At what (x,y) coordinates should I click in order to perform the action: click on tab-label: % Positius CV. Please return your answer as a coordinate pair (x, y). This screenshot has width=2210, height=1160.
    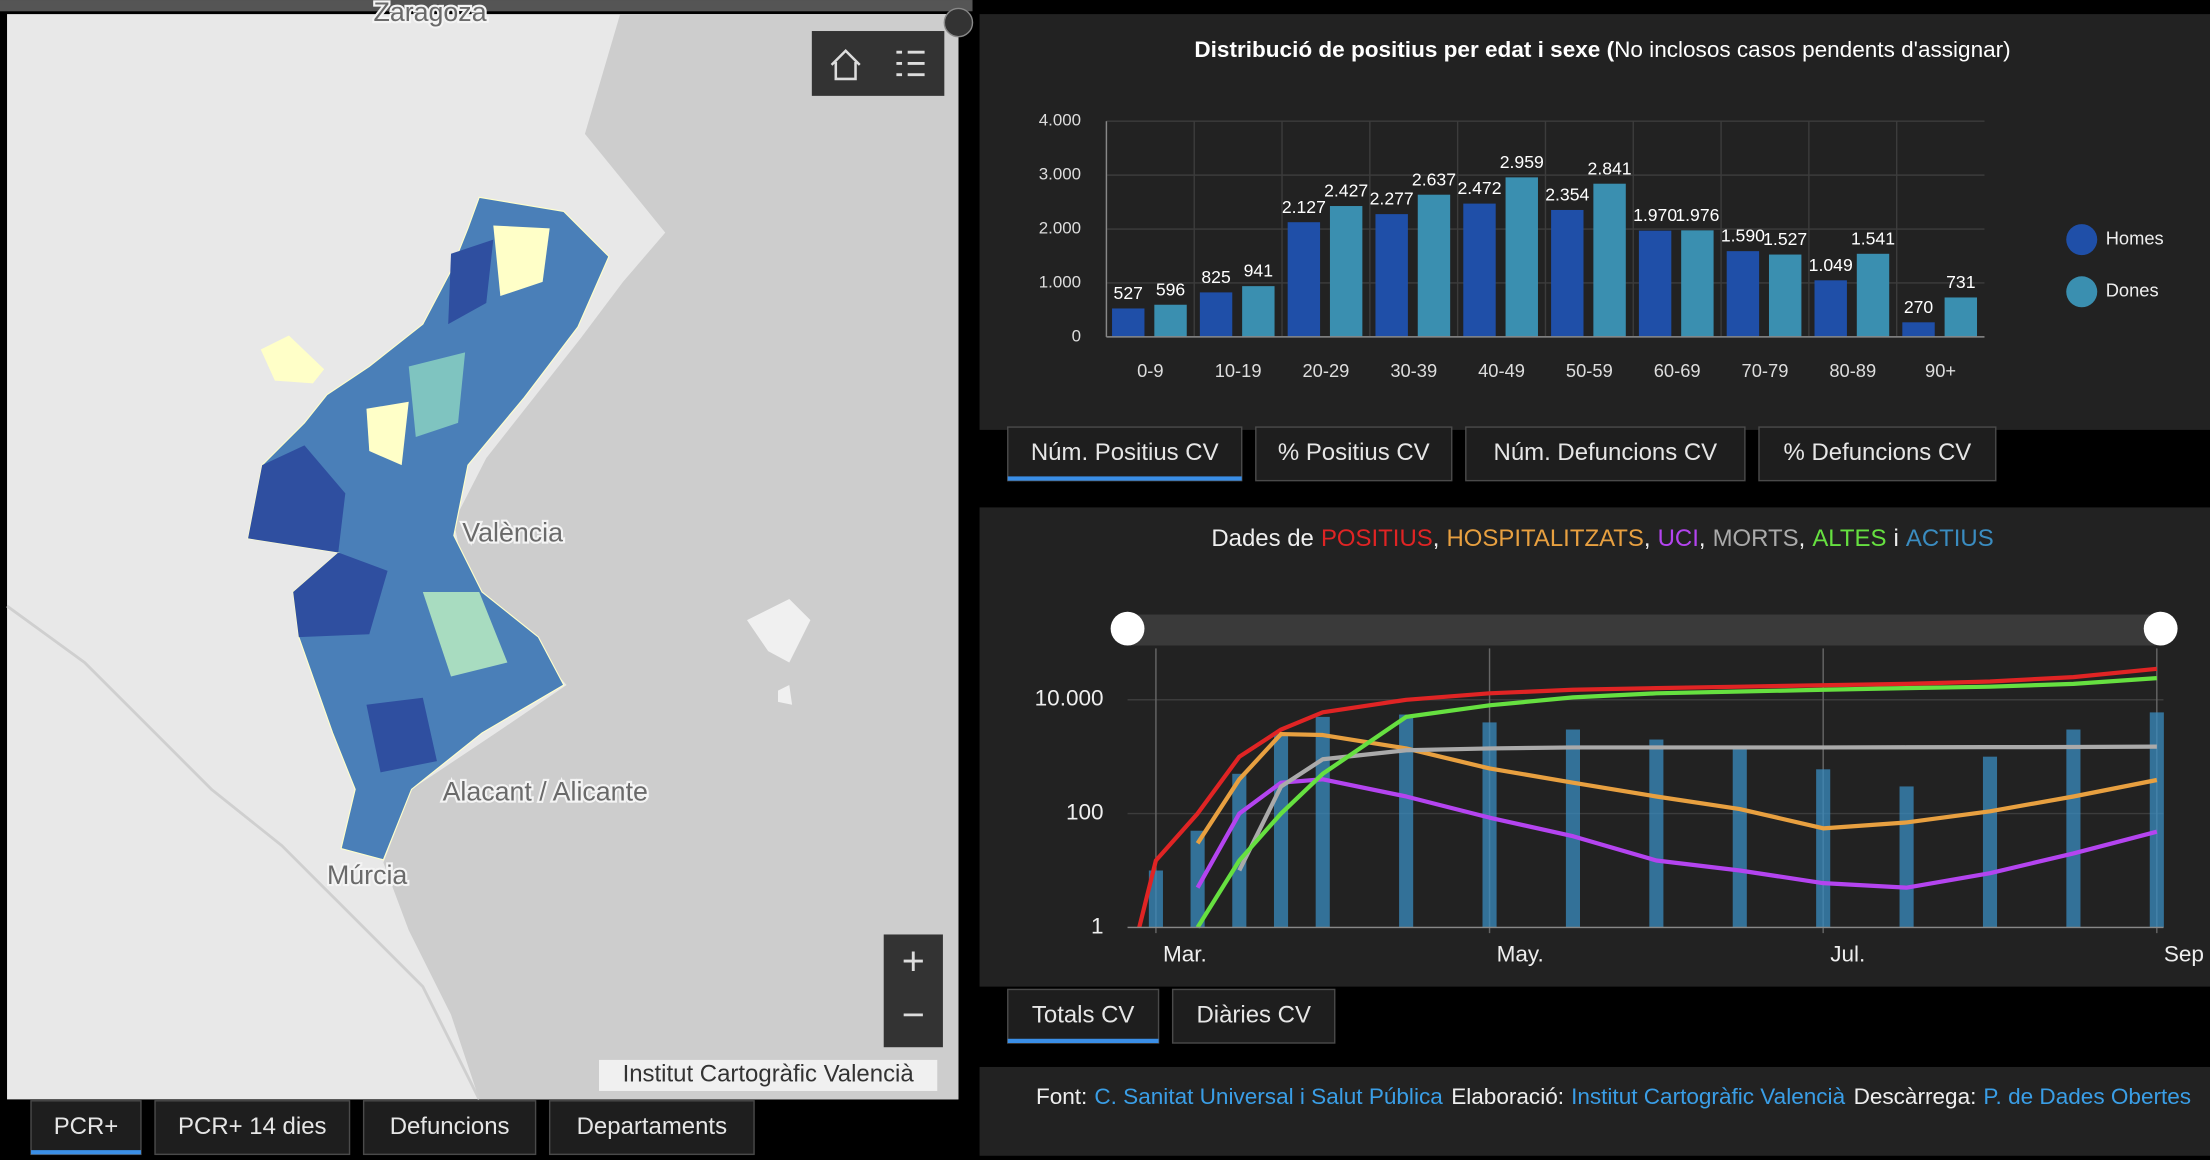
    Looking at the image, I should click on (1354, 452).